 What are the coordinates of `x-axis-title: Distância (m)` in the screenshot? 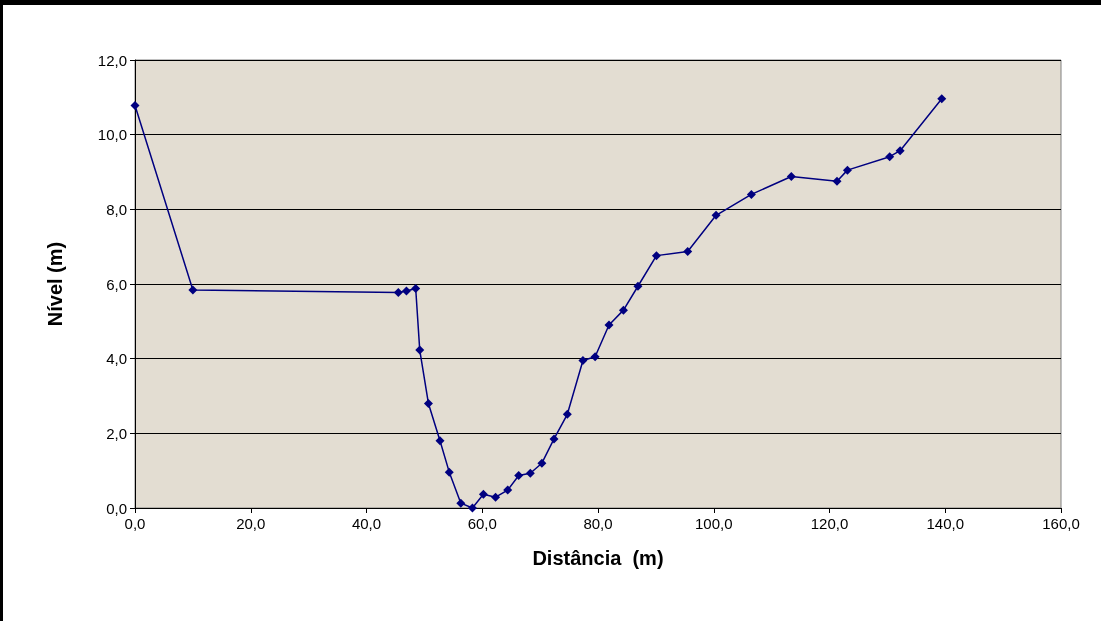 It's located at (598, 558).